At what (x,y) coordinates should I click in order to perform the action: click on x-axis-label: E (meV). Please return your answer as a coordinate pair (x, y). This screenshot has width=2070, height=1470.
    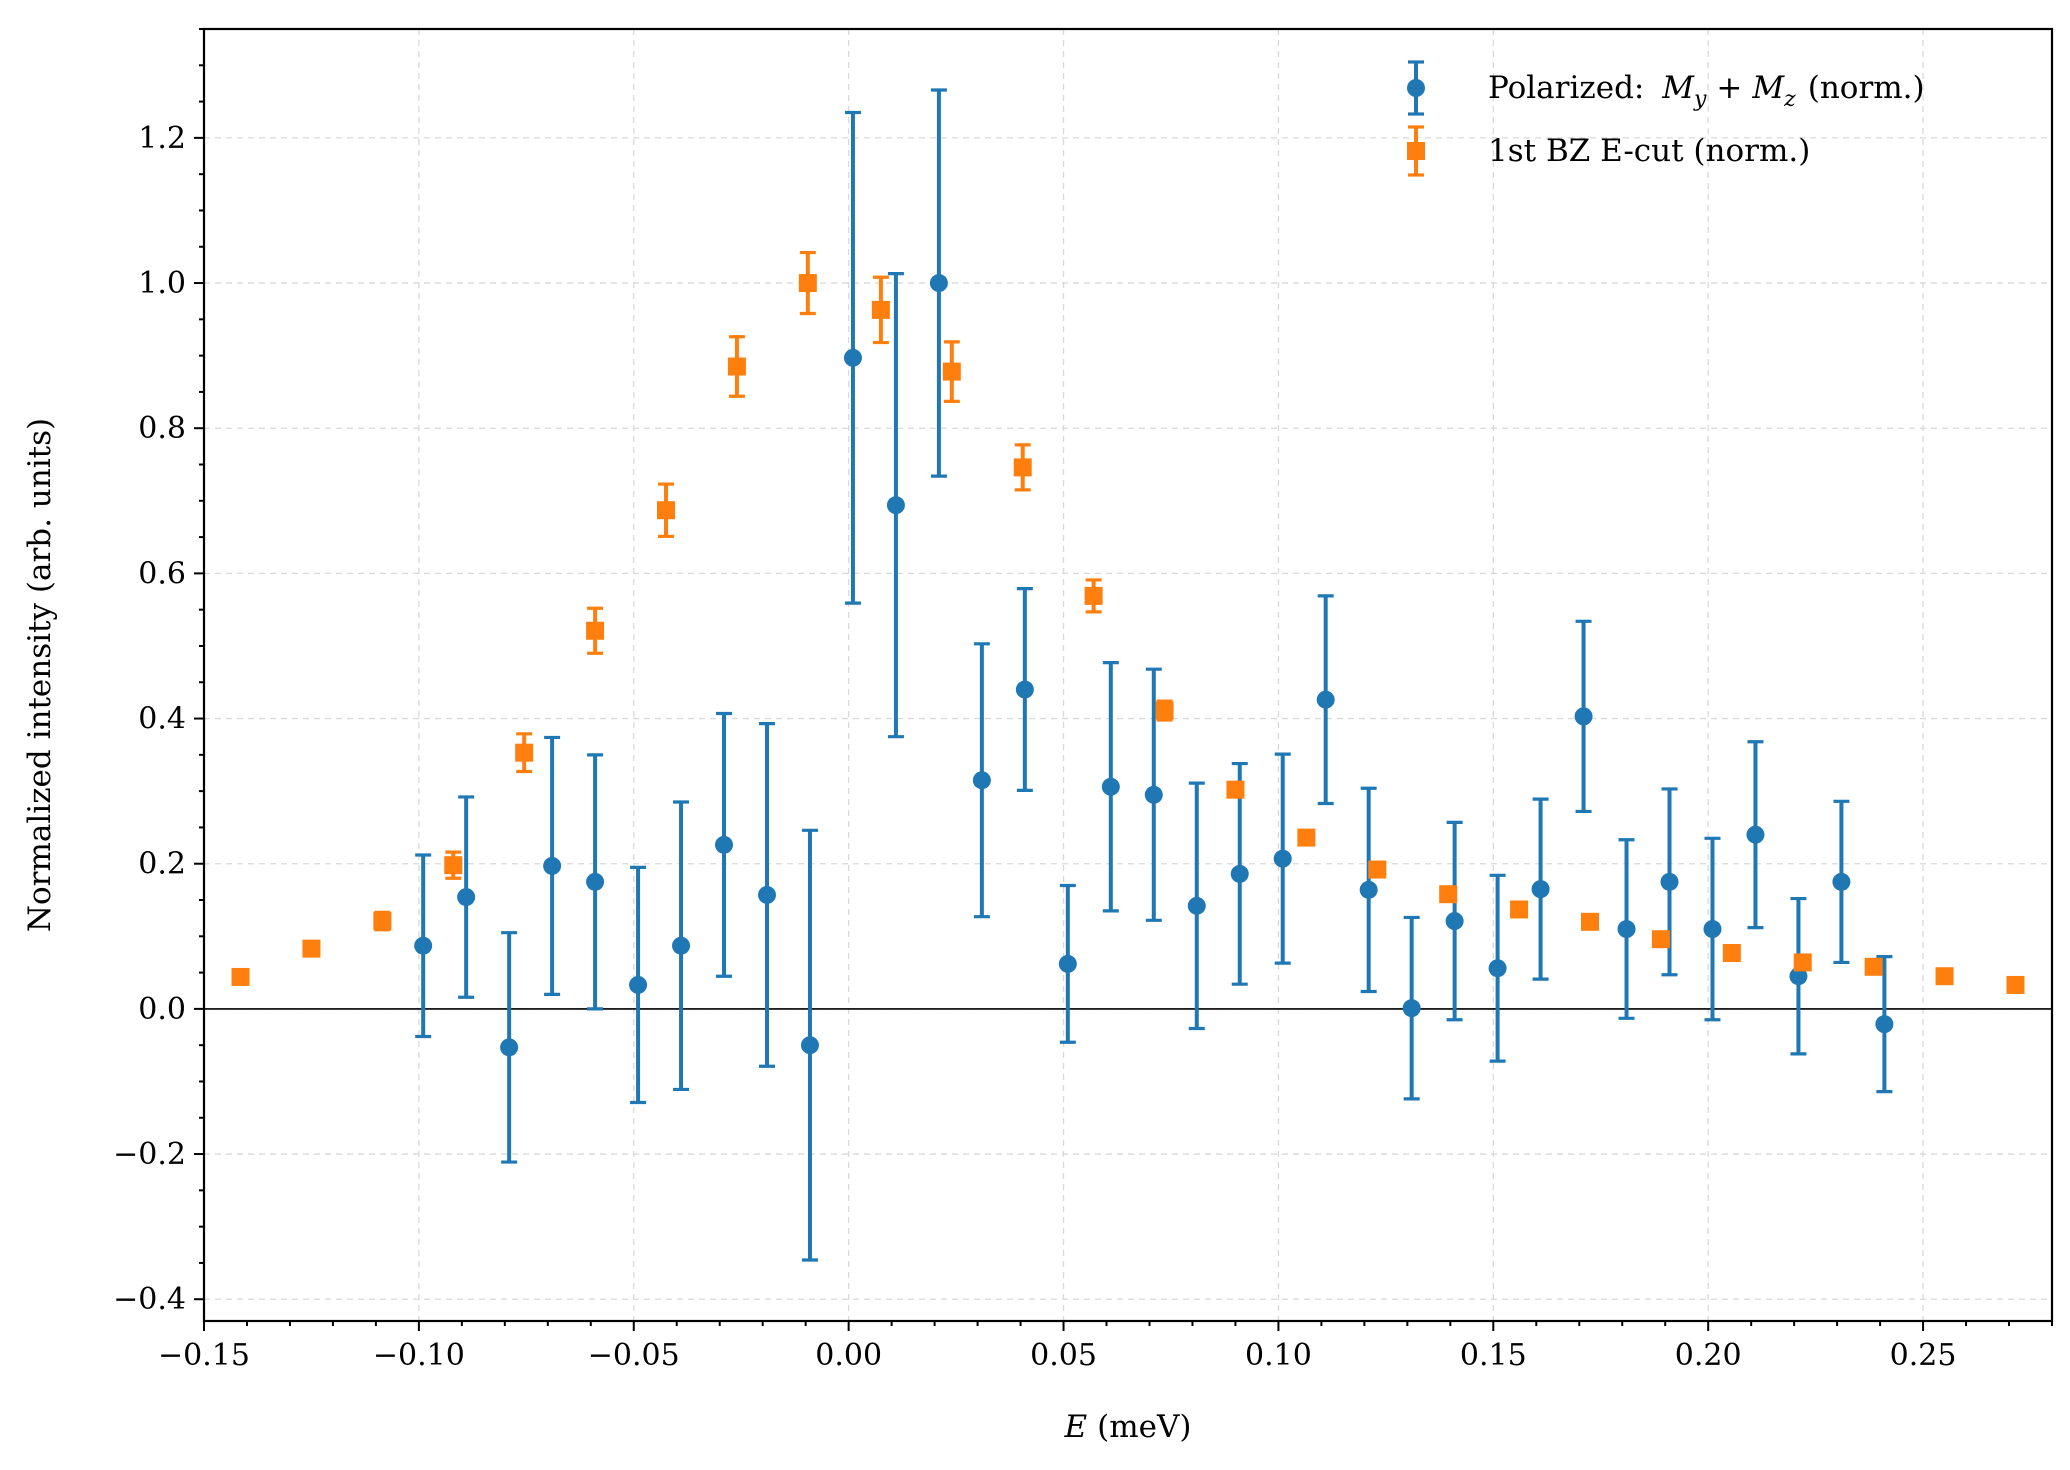
    Looking at the image, I should click on (1128, 1427).